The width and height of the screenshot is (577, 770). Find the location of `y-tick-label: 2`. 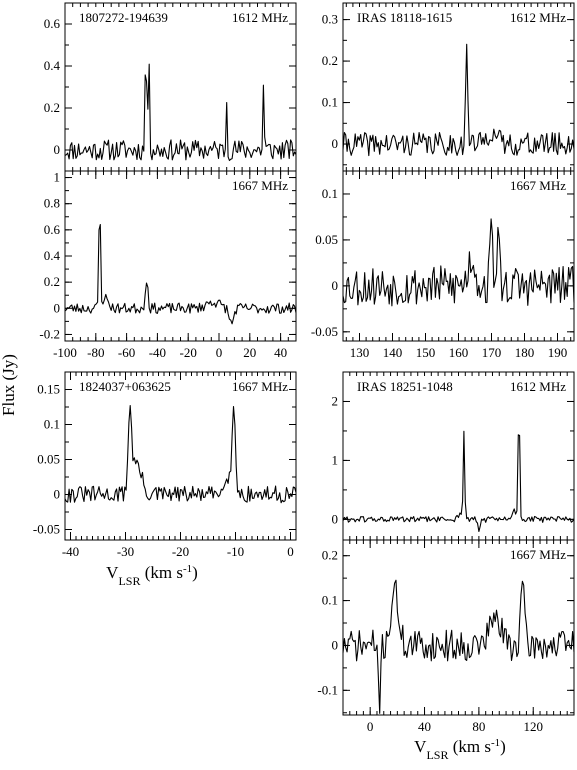

y-tick-label: 2 is located at coordinates (335, 400).